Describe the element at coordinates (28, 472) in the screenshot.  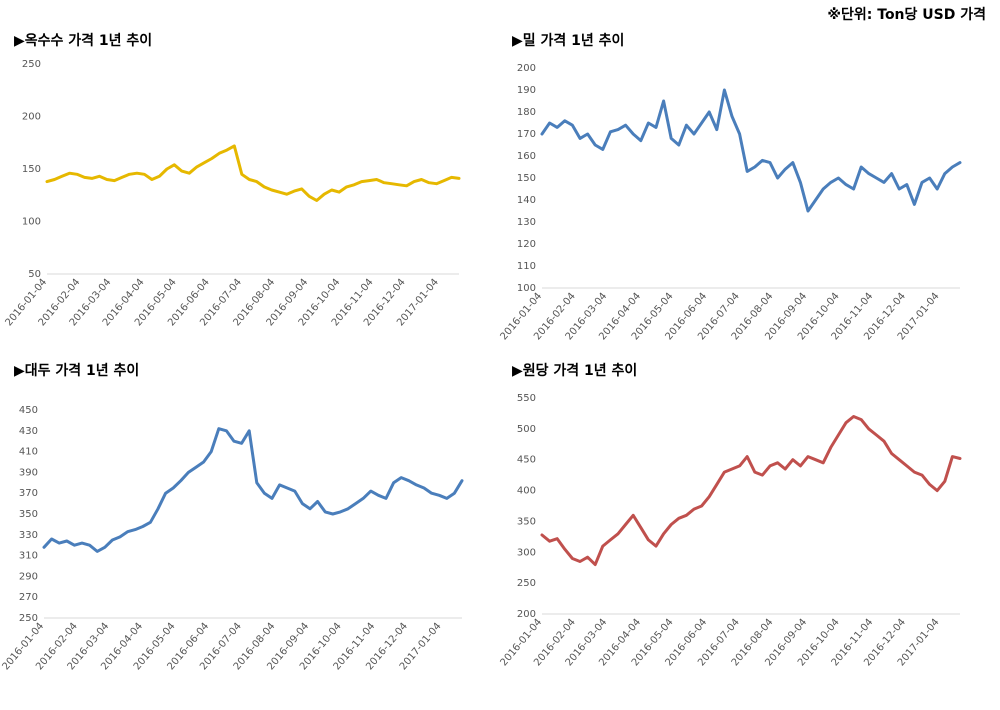
I see `y-tick-label: 390` at that location.